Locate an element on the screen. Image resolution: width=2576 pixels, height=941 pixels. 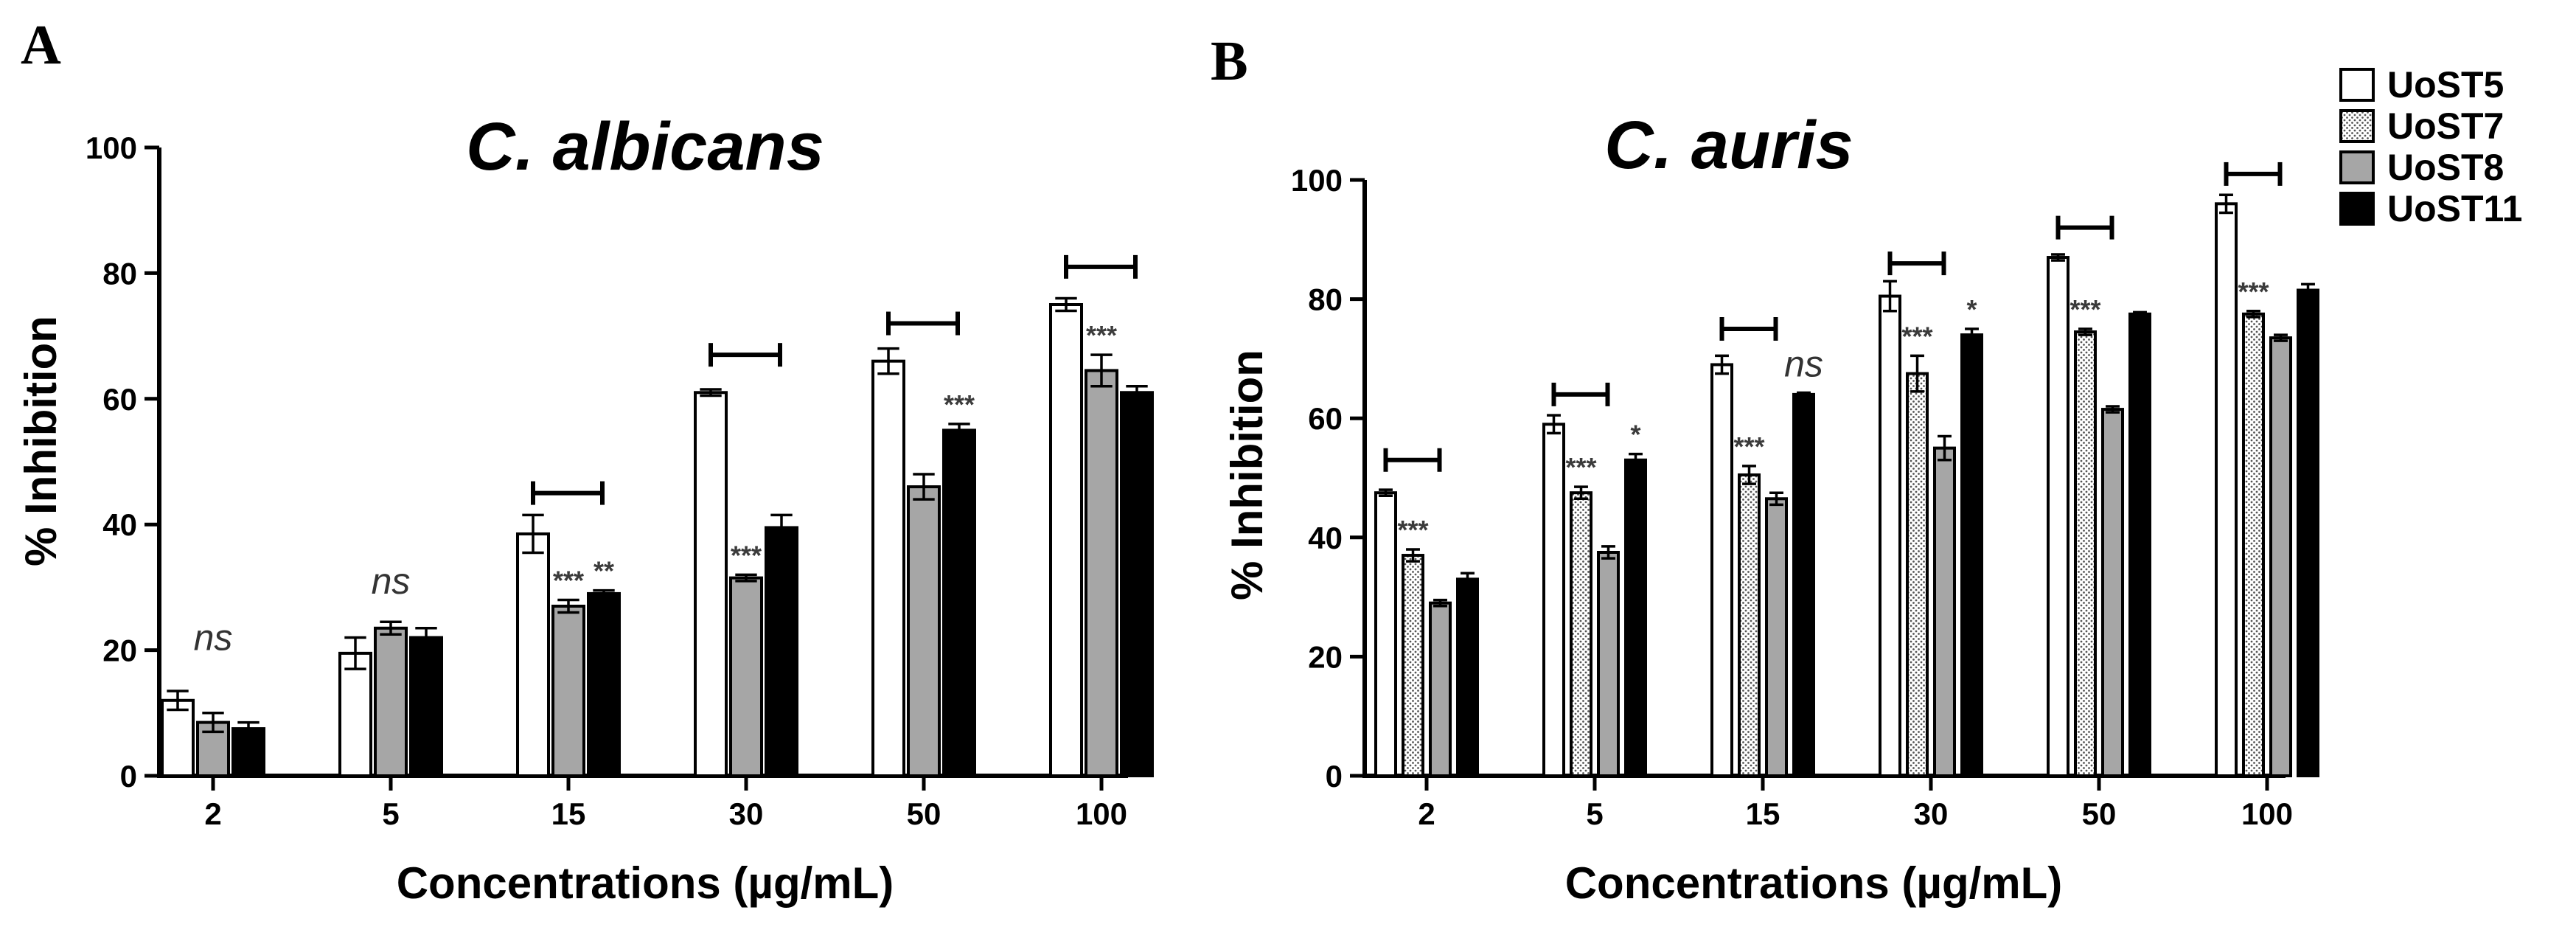
chart-title: C. auris is located at coordinates (1729, 146).